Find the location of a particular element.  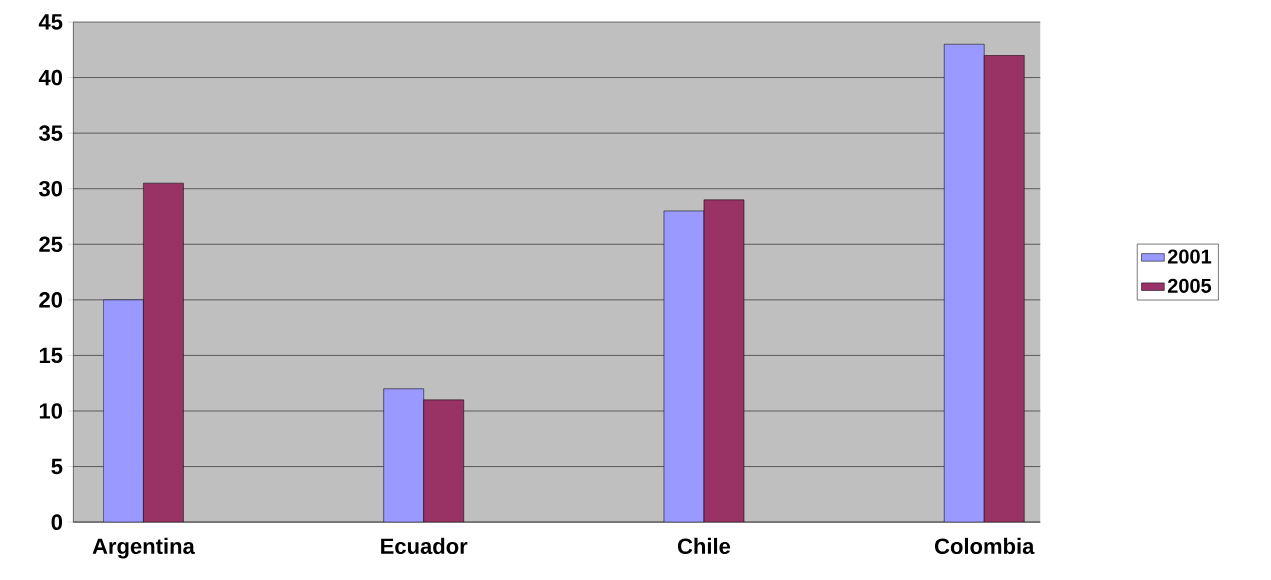

legend-label: 2001 is located at coordinates (1189, 256).